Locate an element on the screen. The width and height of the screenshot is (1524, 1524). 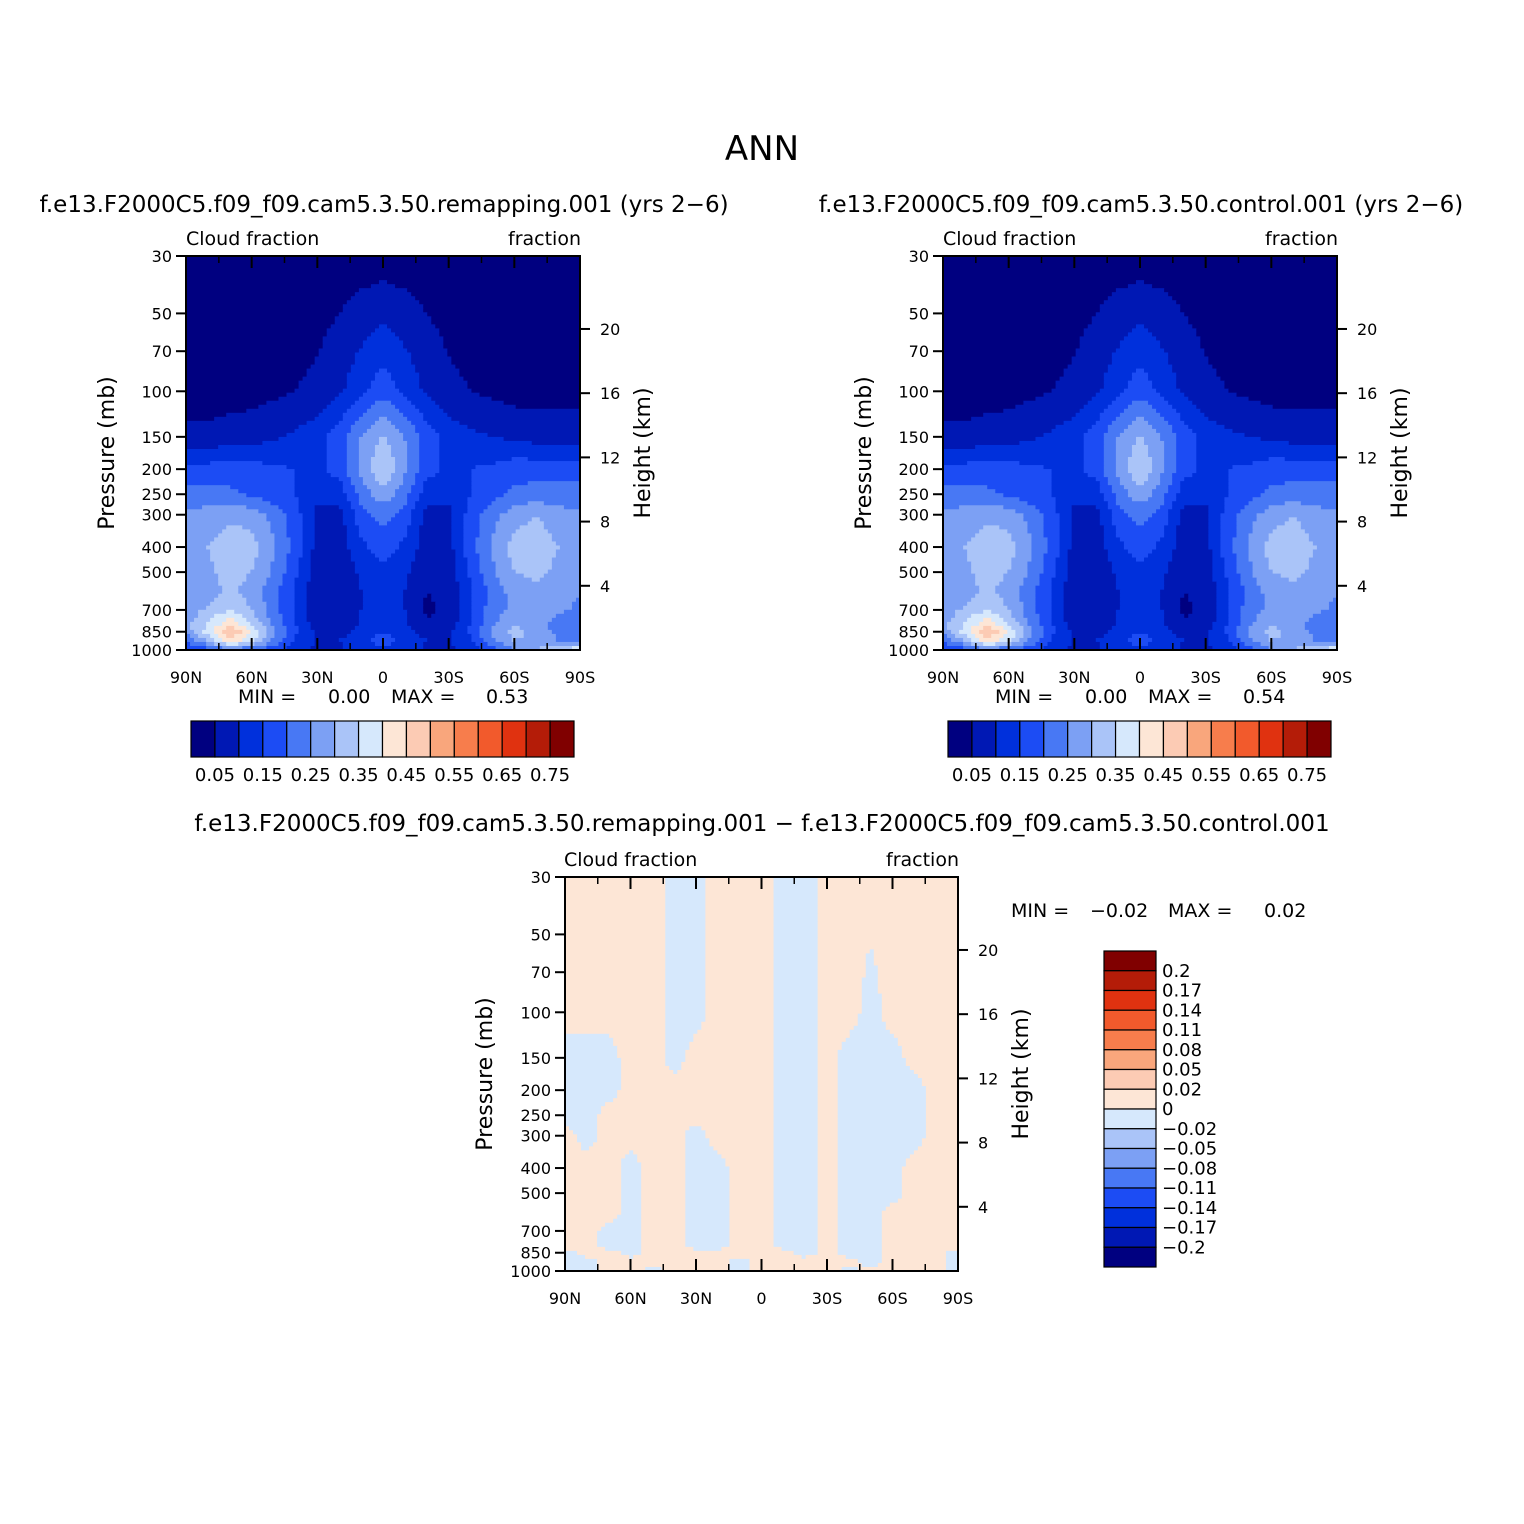
y-tick-label: 200 is located at coordinates (535, 1090).